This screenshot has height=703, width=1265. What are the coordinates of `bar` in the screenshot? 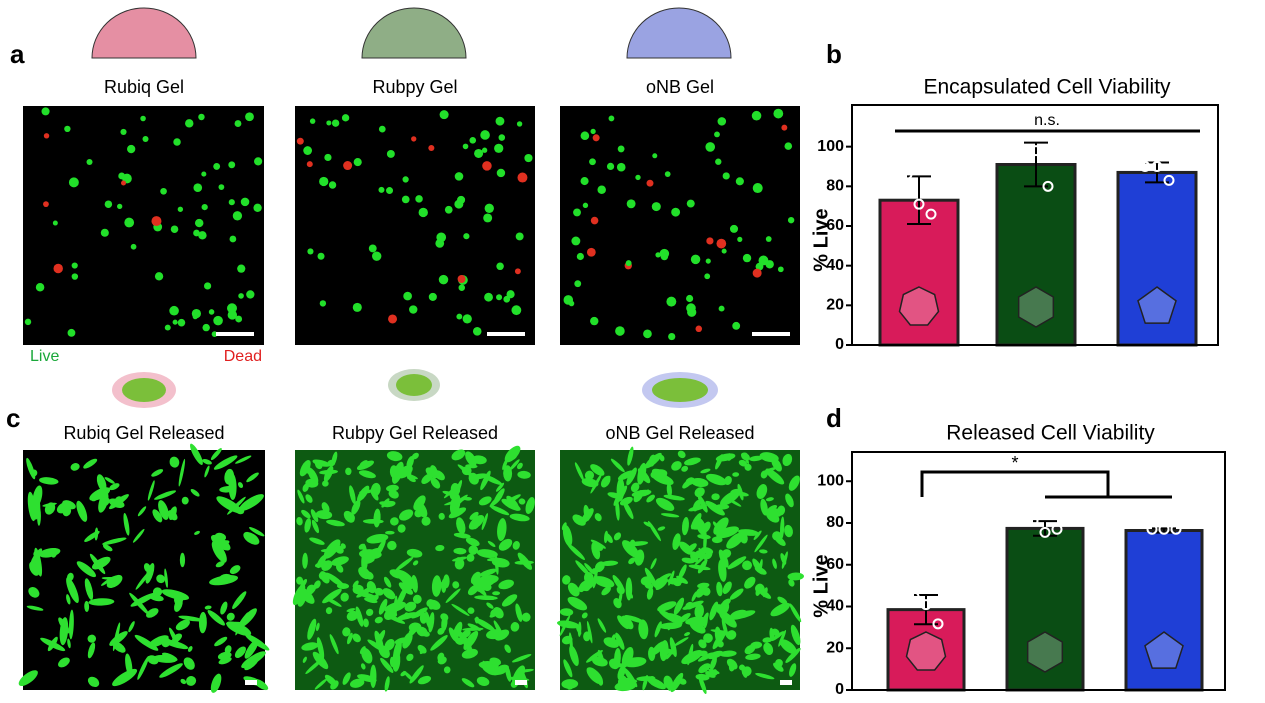 It's located at (1157, 258).